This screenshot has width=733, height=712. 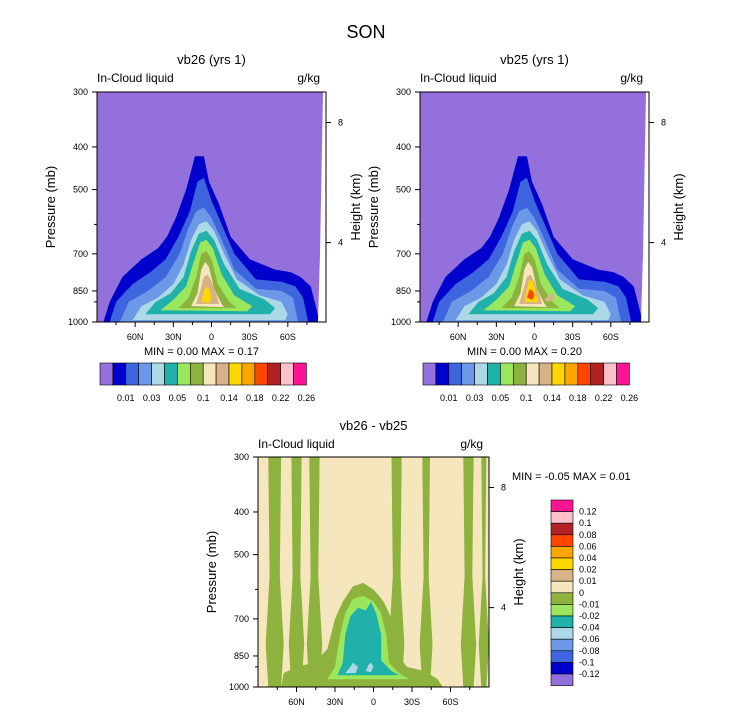 What do you see at coordinates (524, 352) in the screenshot?
I see `stats-text: MIN = 0.00 MAX = 0.20` at bounding box center [524, 352].